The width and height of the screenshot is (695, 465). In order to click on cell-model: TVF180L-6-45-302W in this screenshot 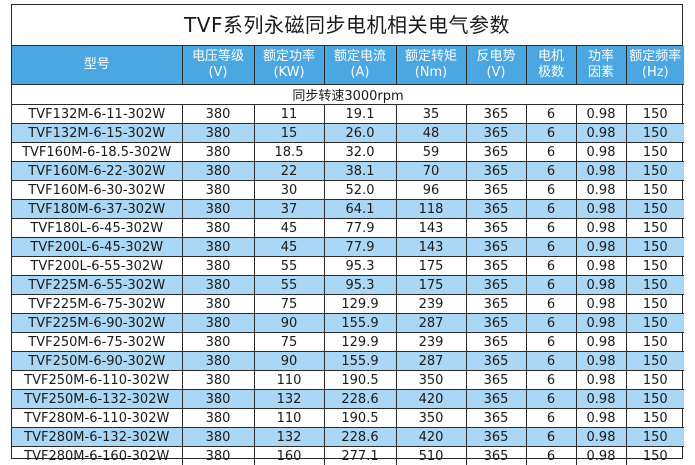, I will do `click(97, 228)`.